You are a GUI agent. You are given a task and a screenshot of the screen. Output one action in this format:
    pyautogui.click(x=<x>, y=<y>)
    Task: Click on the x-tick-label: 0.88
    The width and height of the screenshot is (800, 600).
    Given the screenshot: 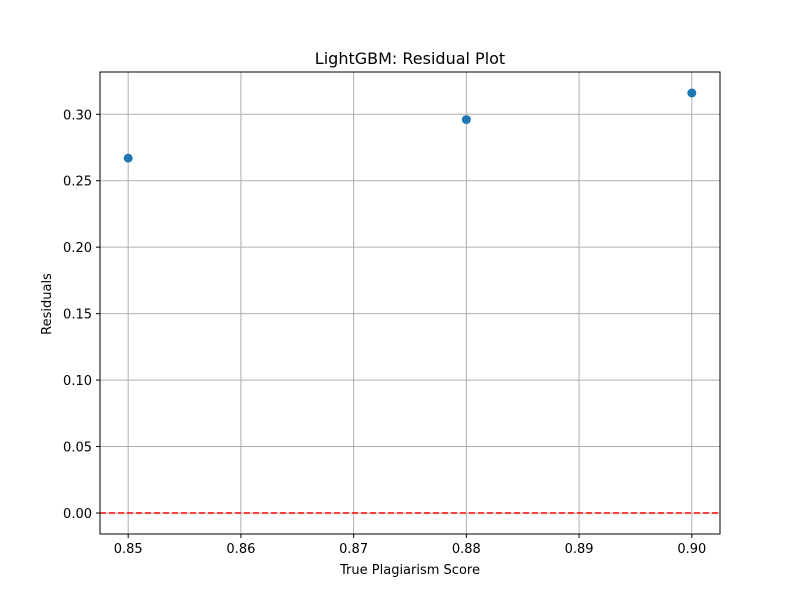 What is the action you would take?
    pyautogui.click(x=466, y=549)
    